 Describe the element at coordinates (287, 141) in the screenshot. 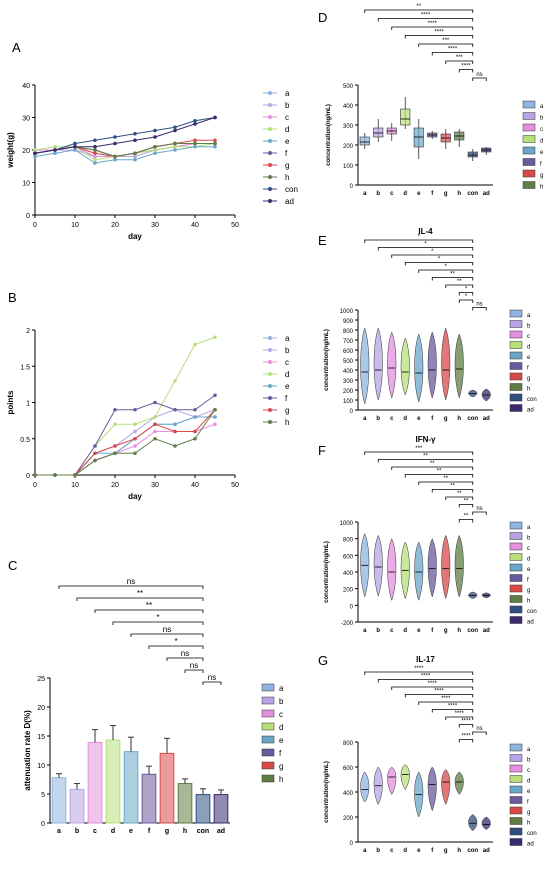

I see `legend-label-e: e` at that location.